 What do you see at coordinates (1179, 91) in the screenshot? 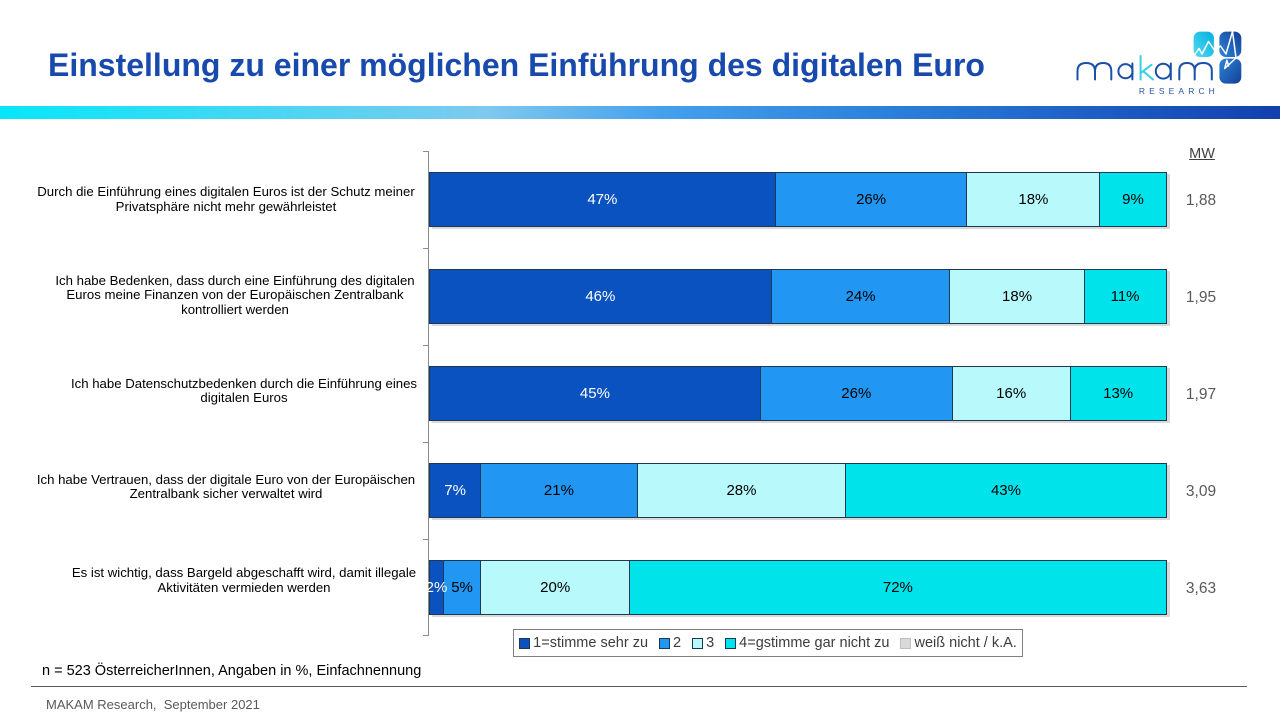
I see `svg-text: RESEARCH` at bounding box center [1179, 91].